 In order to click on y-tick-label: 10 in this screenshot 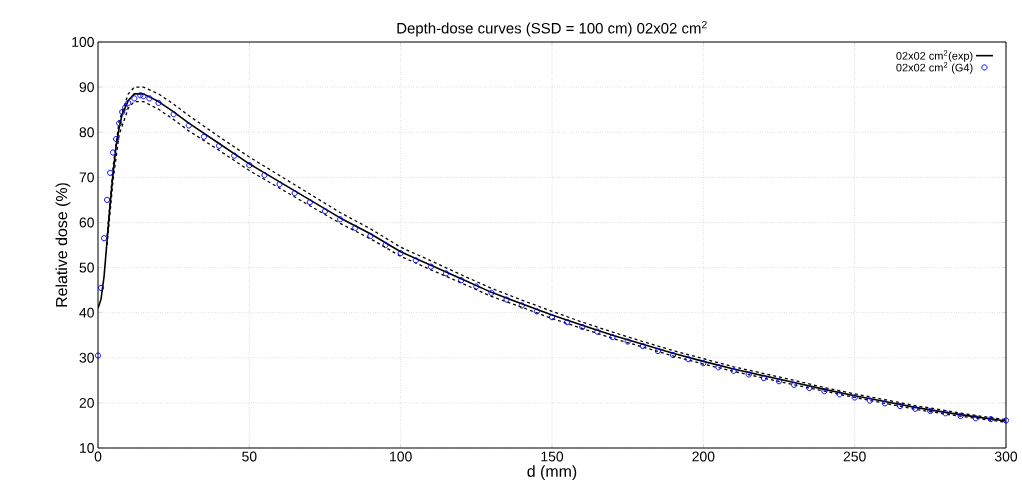, I will do `click(87, 448)`.